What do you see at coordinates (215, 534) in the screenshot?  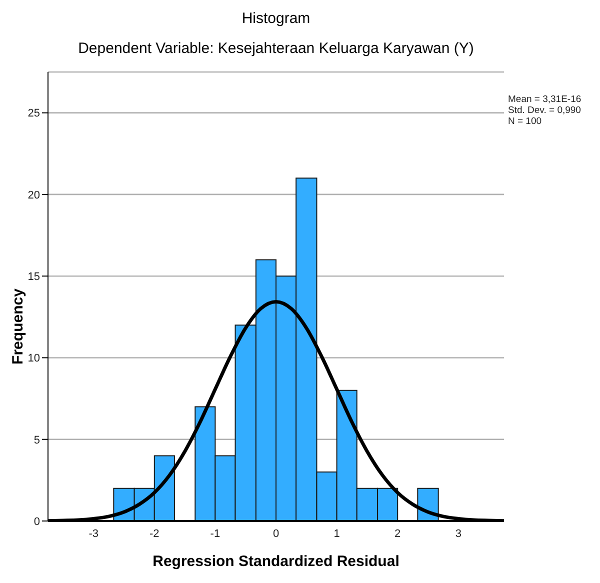 I see `x-tick-label: -1` at bounding box center [215, 534].